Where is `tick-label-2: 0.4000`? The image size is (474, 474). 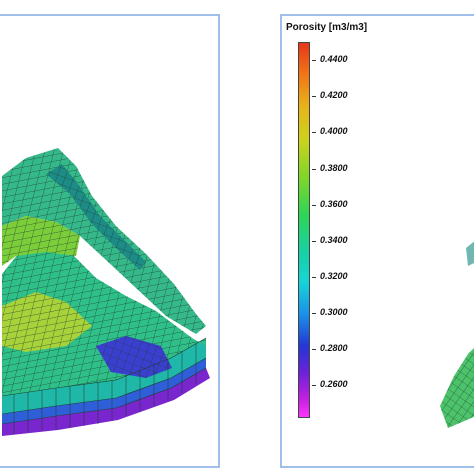
tick-label-2: 0.4000 is located at coordinates (334, 131).